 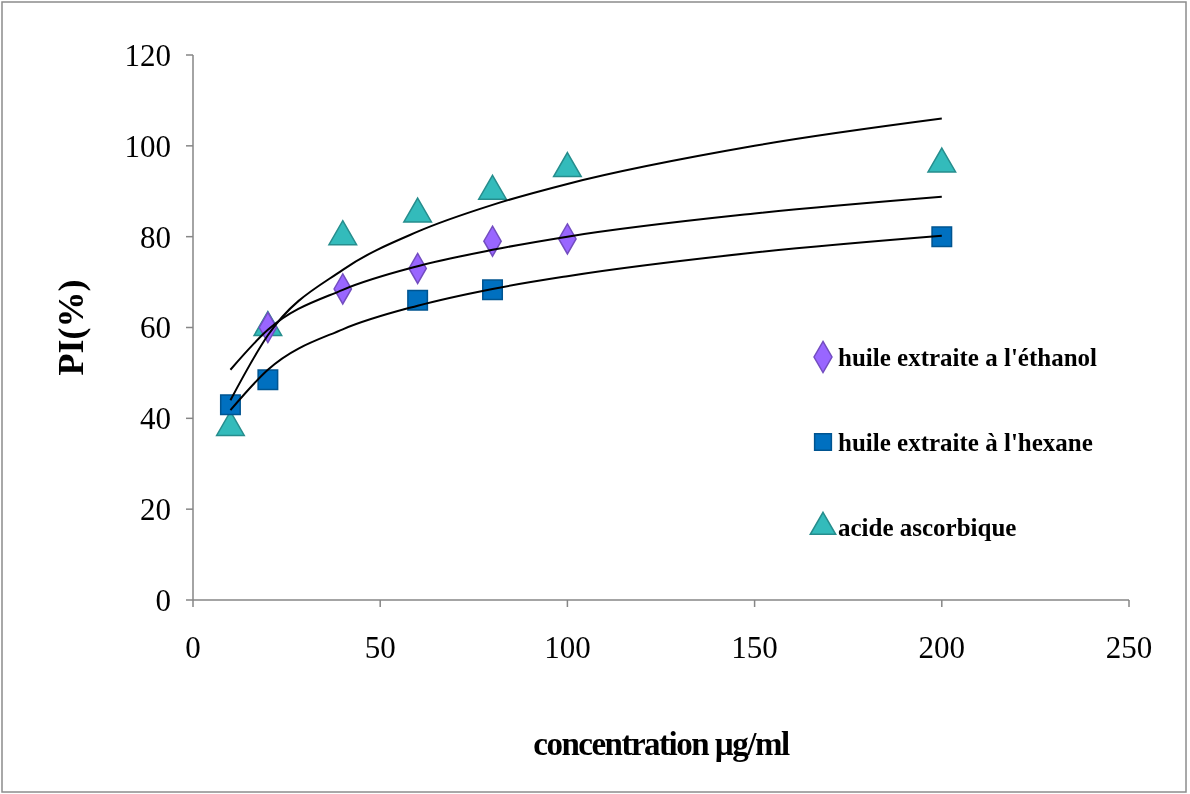 What do you see at coordinates (155, 328) in the screenshot?
I see `y-tick-label: 60` at bounding box center [155, 328].